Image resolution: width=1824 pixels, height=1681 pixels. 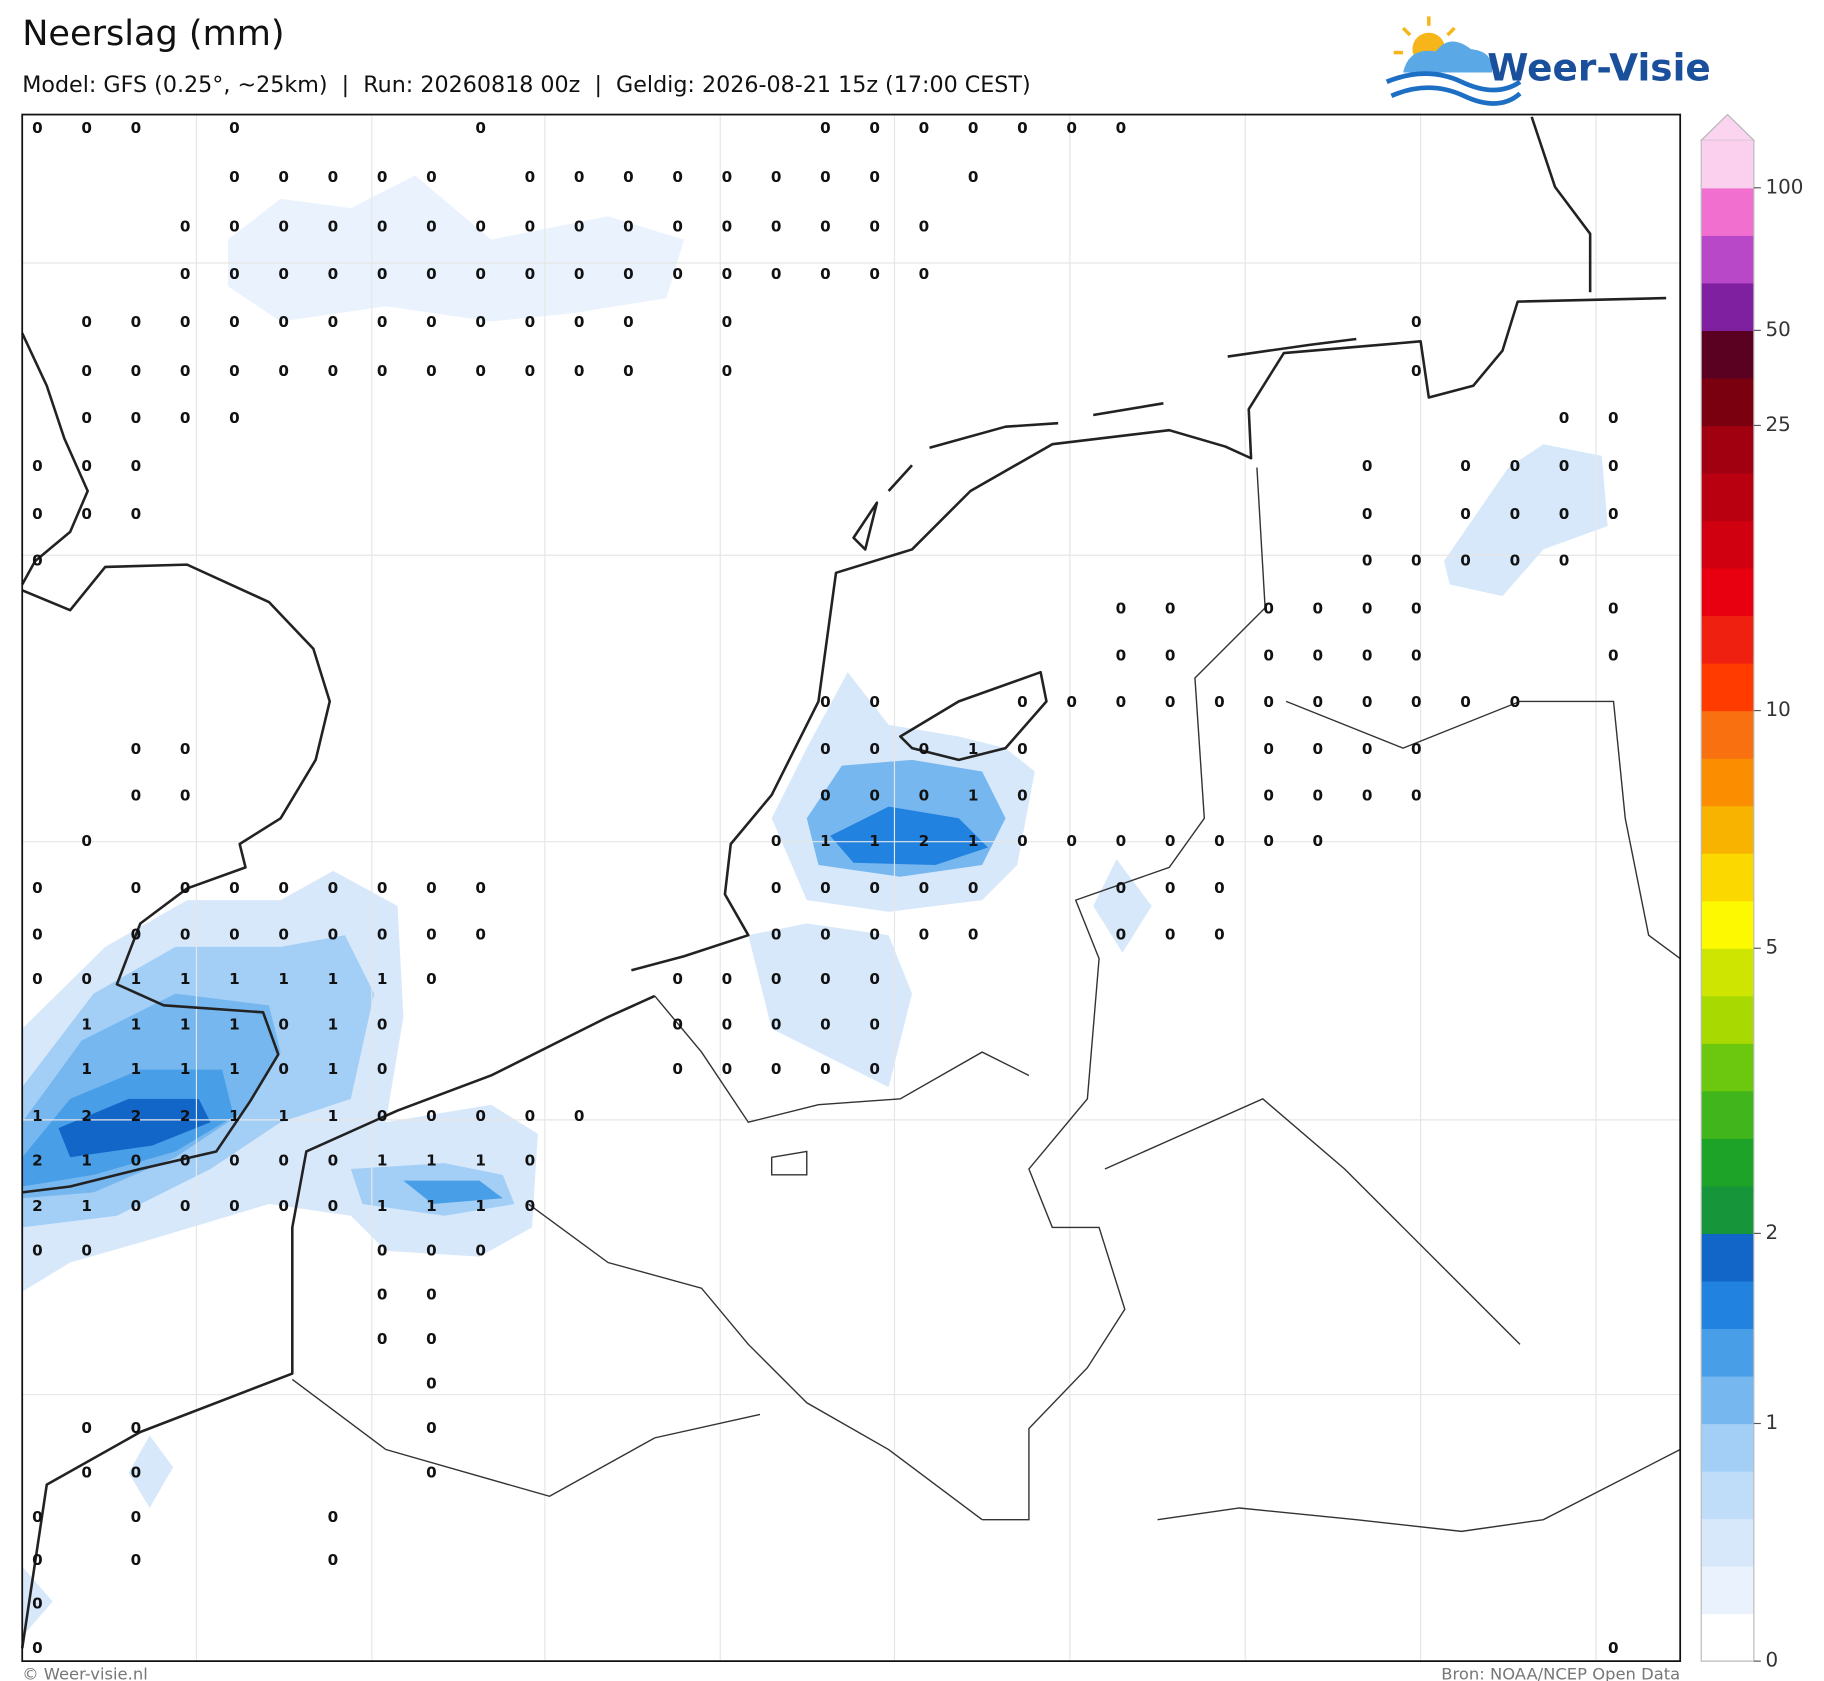 I want to click on colorbar-tick-label: 50, so click(x=1778, y=329).